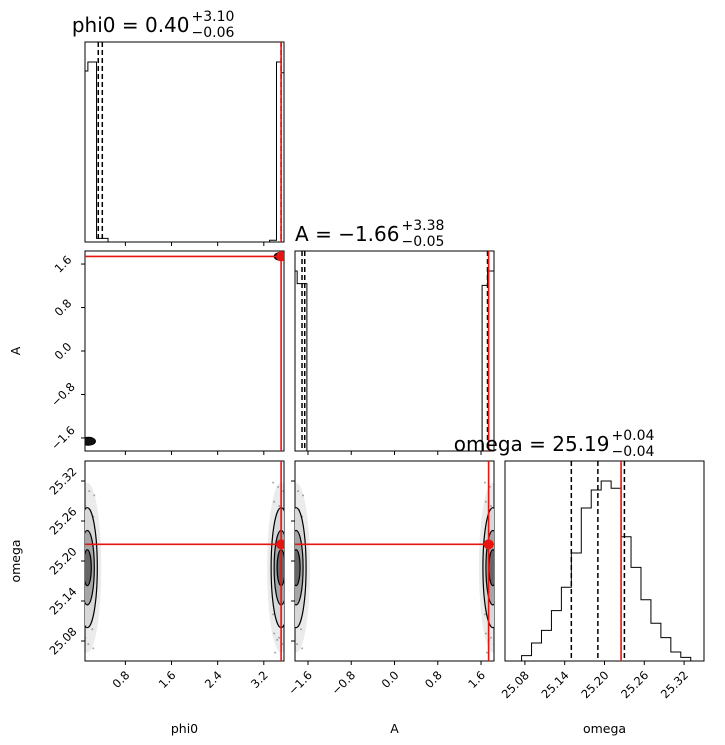 The width and height of the screenshot is (725, 745). I want to click on panel-omega-vs-phi0-marks, so click(184, 561).